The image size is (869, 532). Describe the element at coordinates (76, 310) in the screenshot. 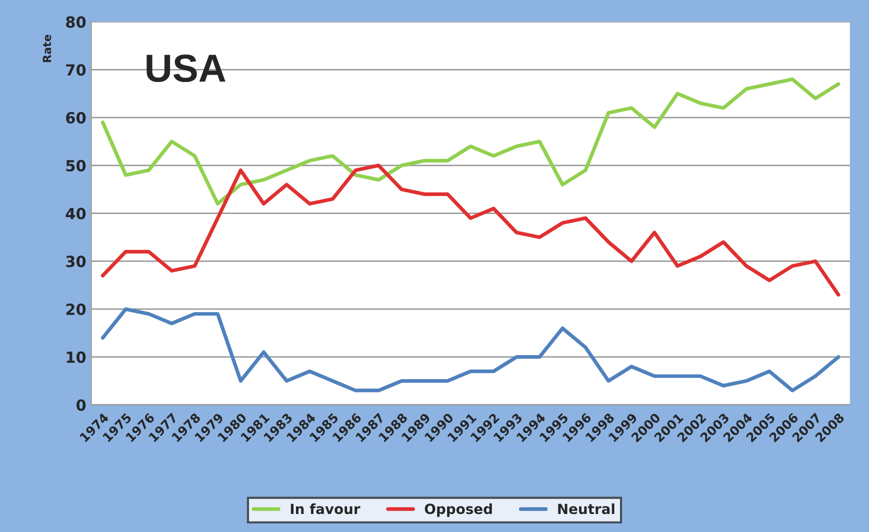

I see `y-tick-label: 20` at that location.